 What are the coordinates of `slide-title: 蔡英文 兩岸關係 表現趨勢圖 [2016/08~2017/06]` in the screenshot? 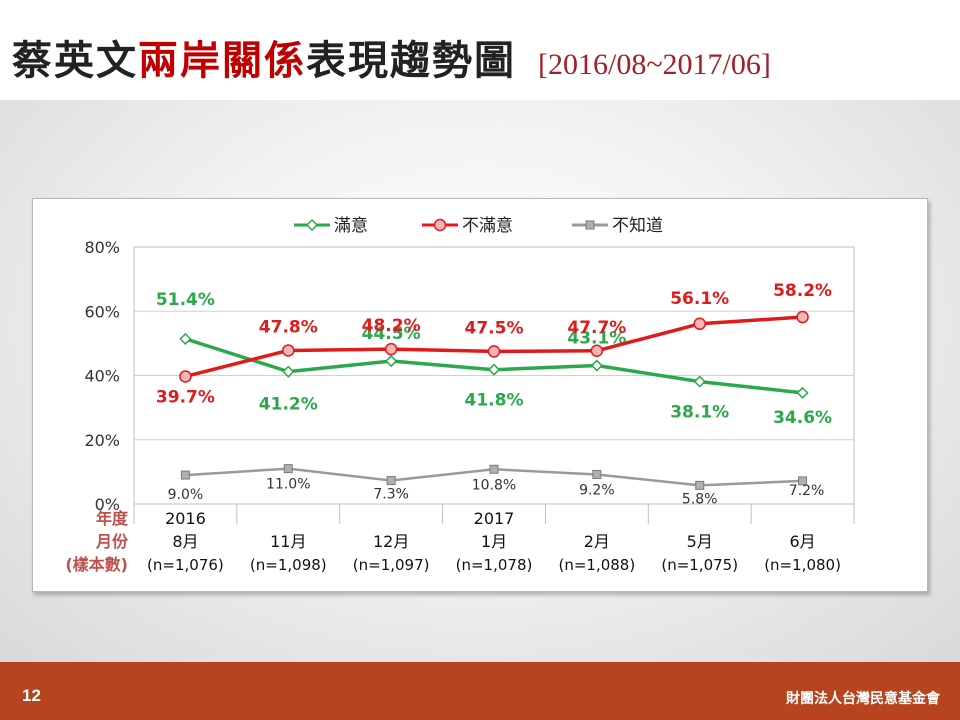 It's located at (391, 58).